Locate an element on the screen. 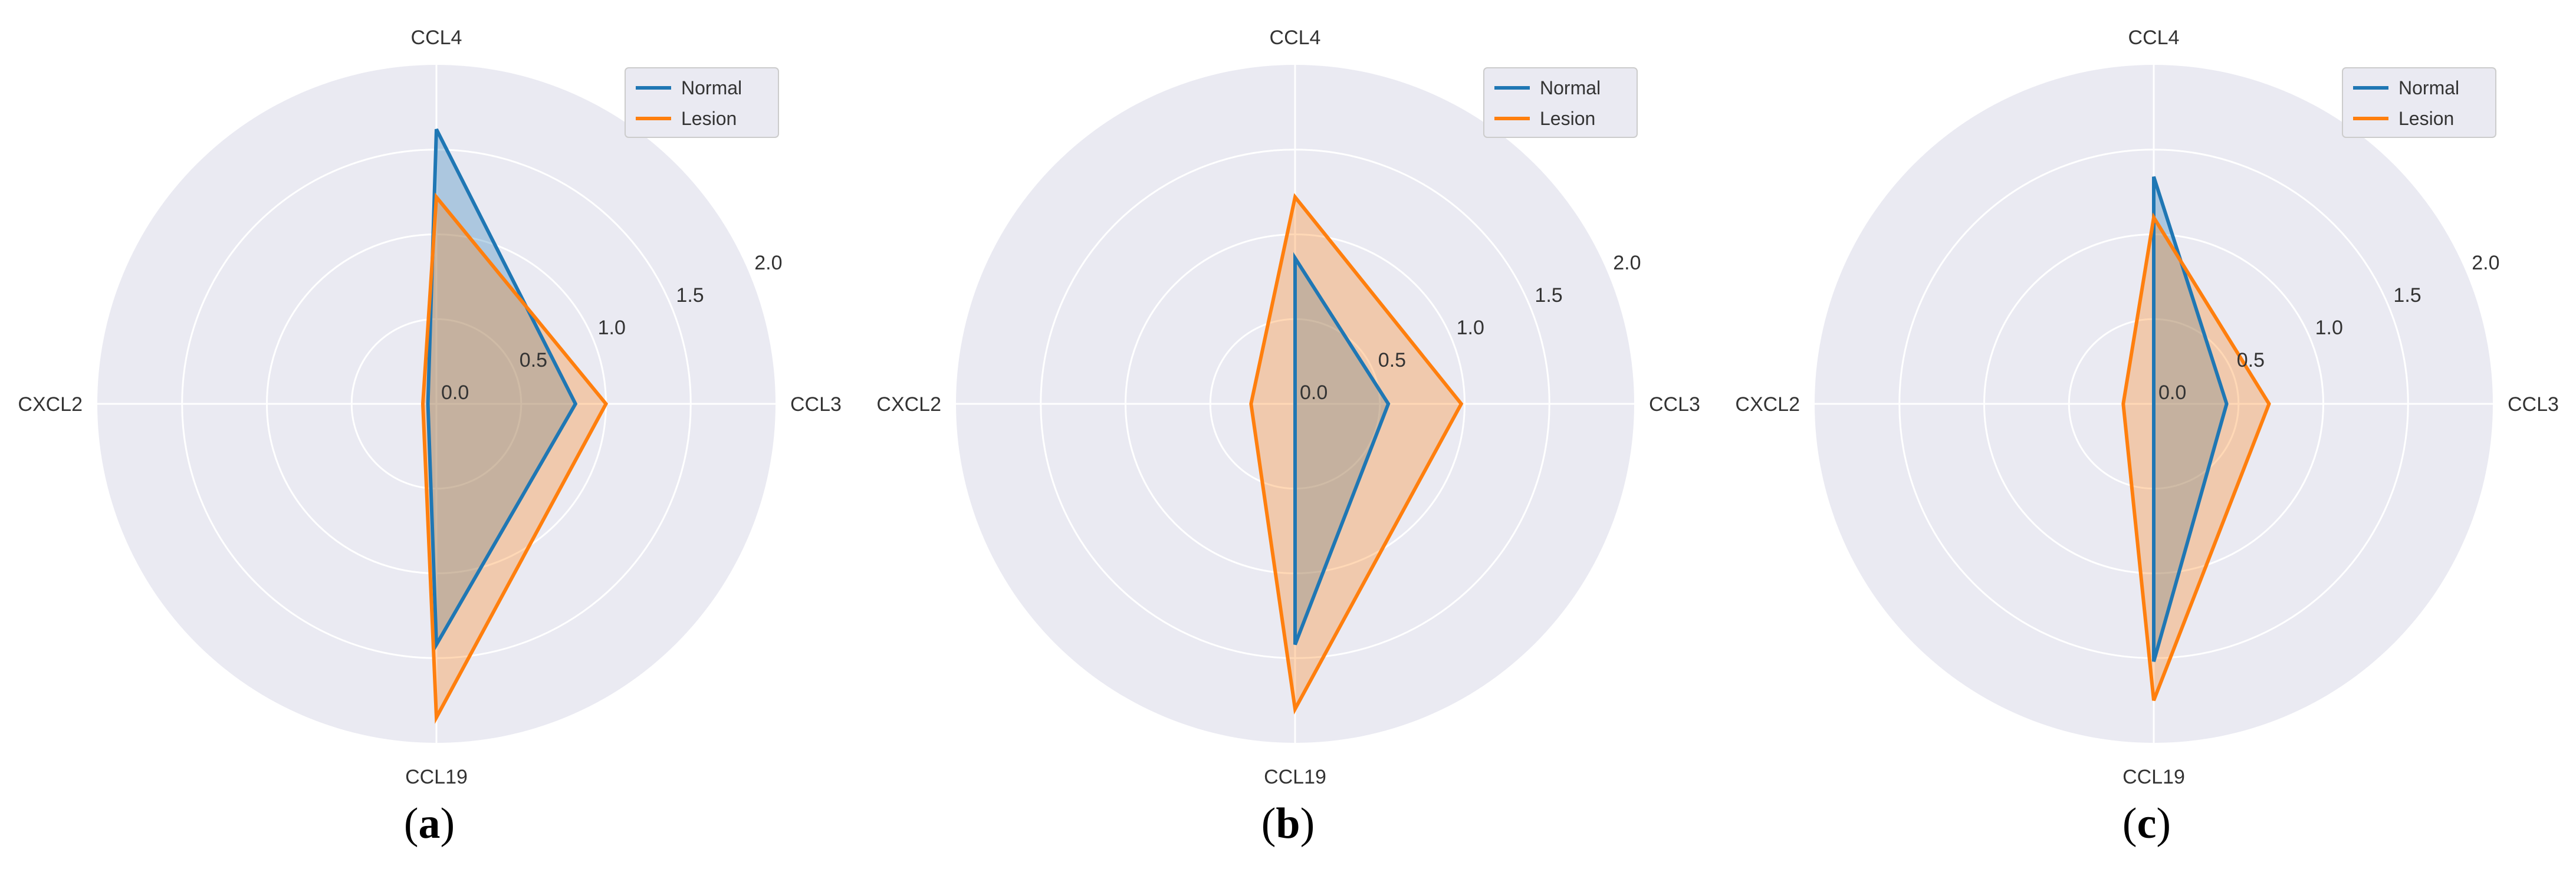  caption-b-close: ) is located at coordinates (1307, 824).